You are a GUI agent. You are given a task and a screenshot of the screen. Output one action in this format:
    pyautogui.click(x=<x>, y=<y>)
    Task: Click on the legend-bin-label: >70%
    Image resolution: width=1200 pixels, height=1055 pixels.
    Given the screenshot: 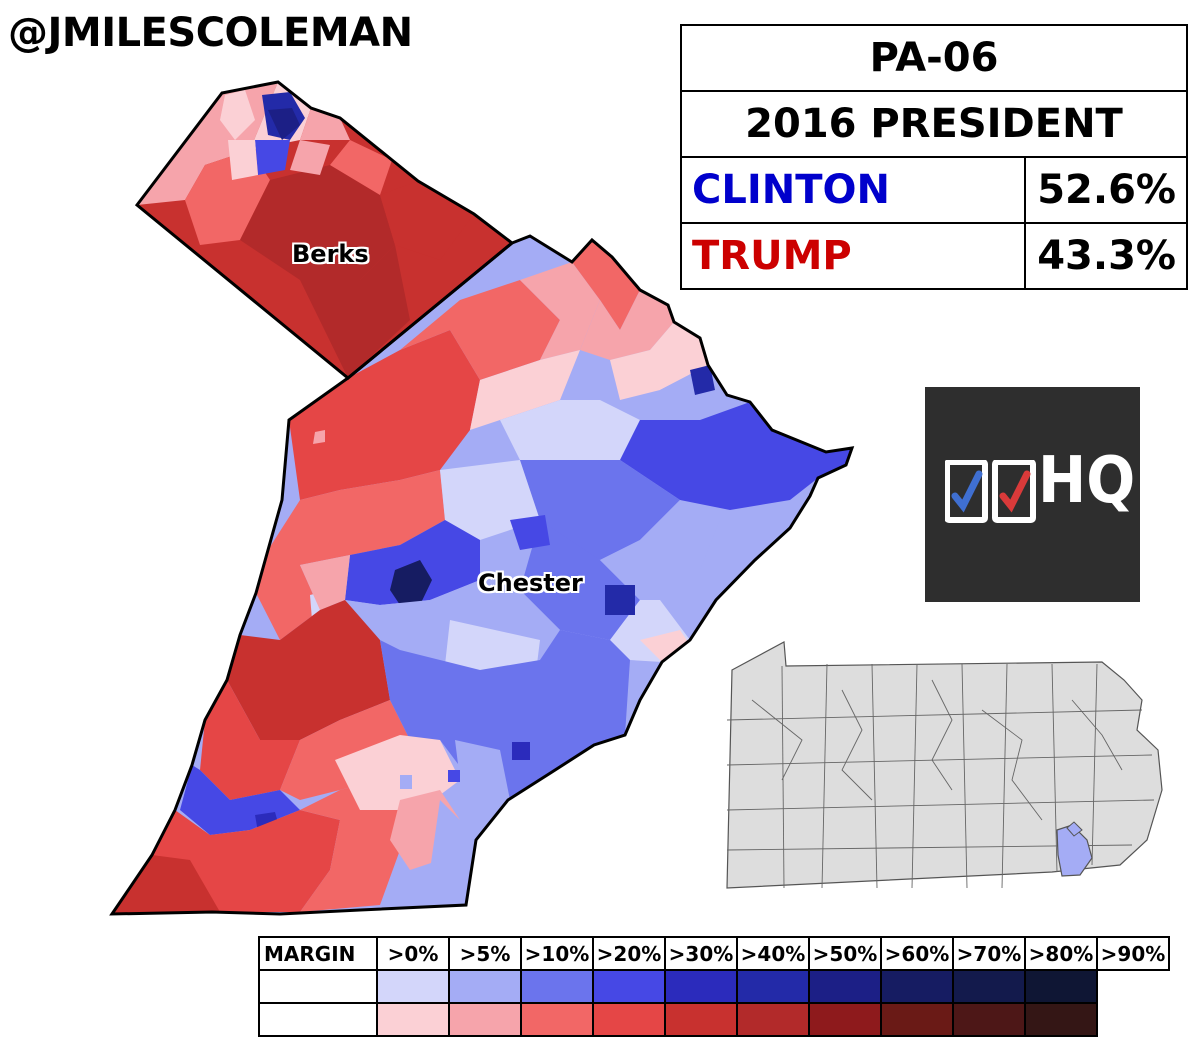 What is the action you would take?
    pyautogui.click(x=989, y=953)
    